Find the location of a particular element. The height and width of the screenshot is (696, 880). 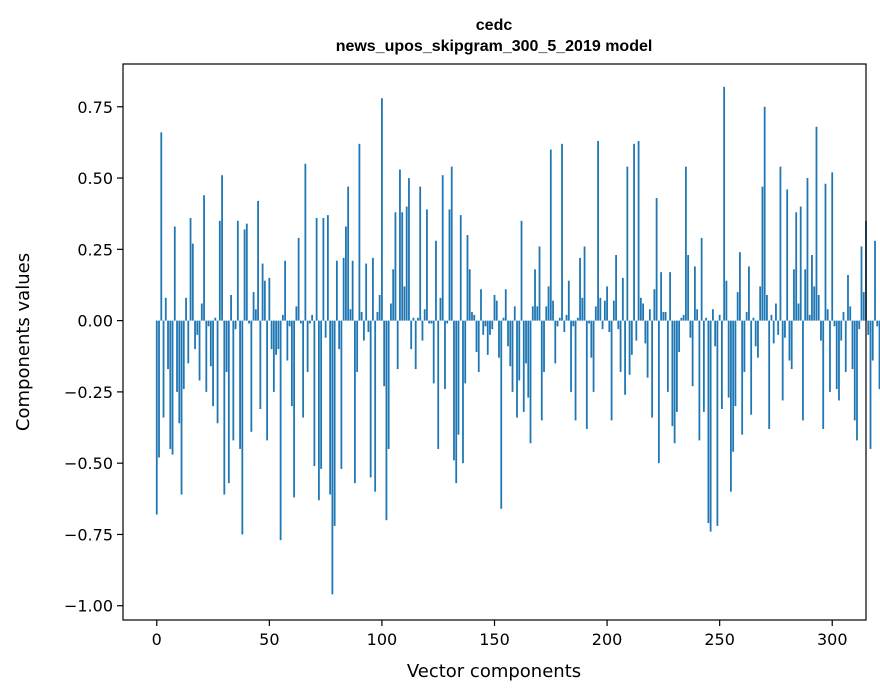

x-tick-label: 200 is located at coordinates (607, 639).